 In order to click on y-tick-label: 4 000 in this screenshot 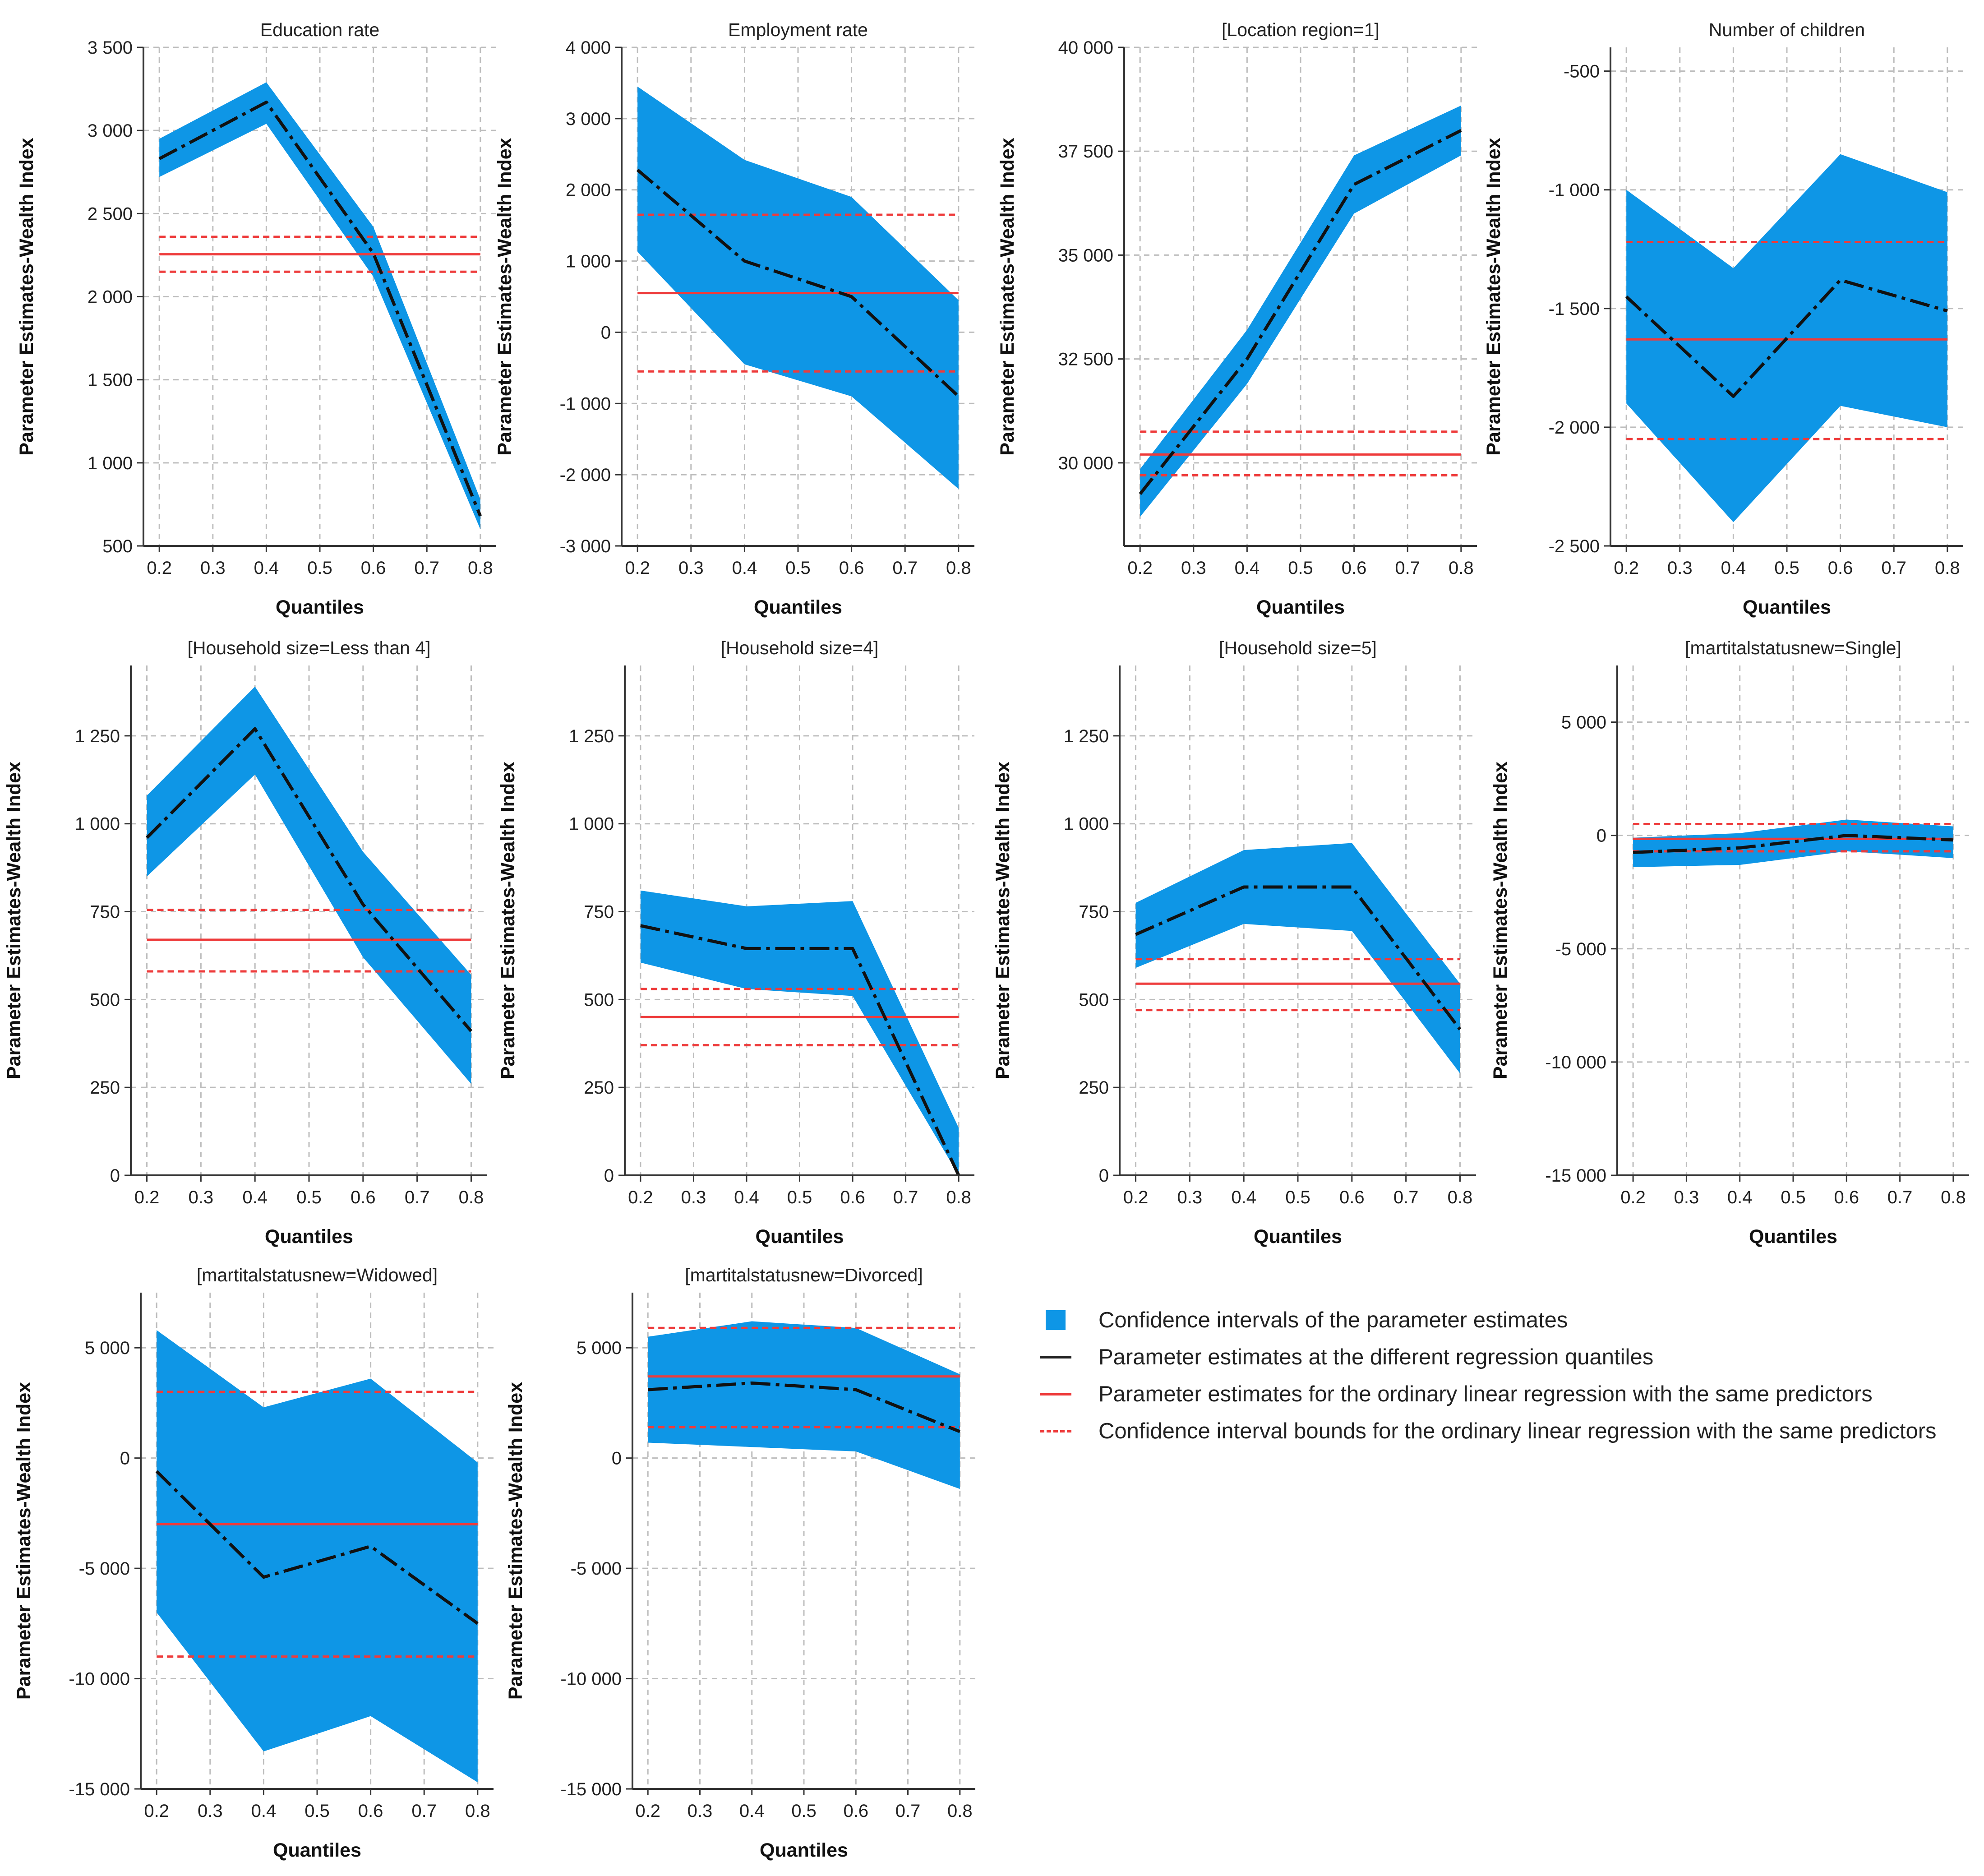, I will do `click(588, 48)`.